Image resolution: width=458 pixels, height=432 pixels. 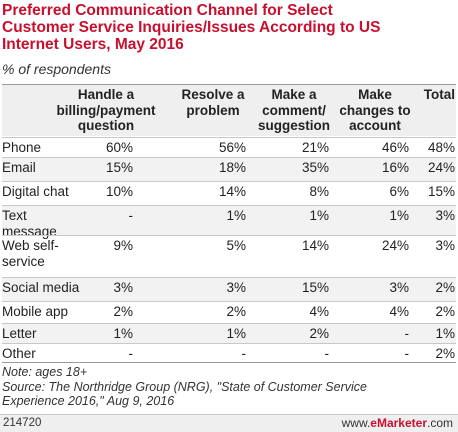 What do you see at coordinates (441, 147) in the screenshot?
I see `table-cell: 48%` at bounding box center [441, 147].